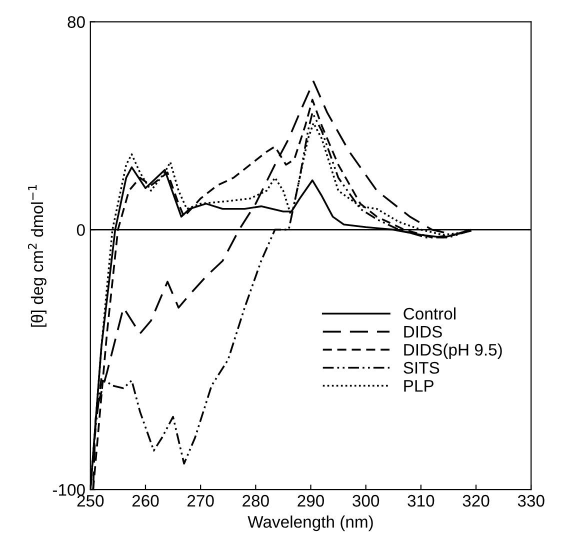 Image resolution: width=565 pixels, height=544 pixels. What do you see at coordinates (201, 500) in the screenshot?
I see `x-tick-label: 270` at bounding box center [201, 500].